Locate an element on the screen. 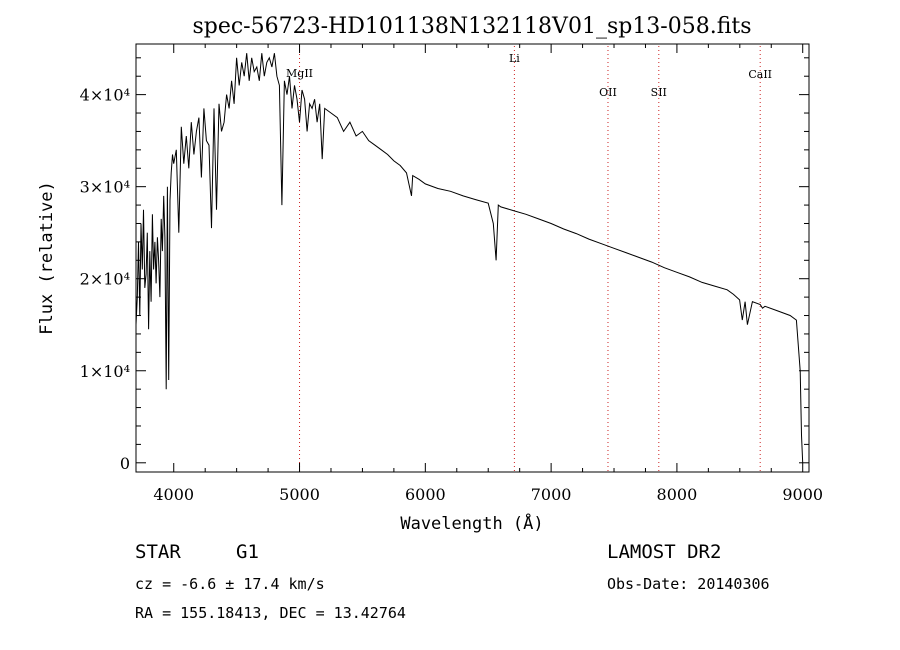  marker-label-sii: SII is located at coordinates (659, 92).